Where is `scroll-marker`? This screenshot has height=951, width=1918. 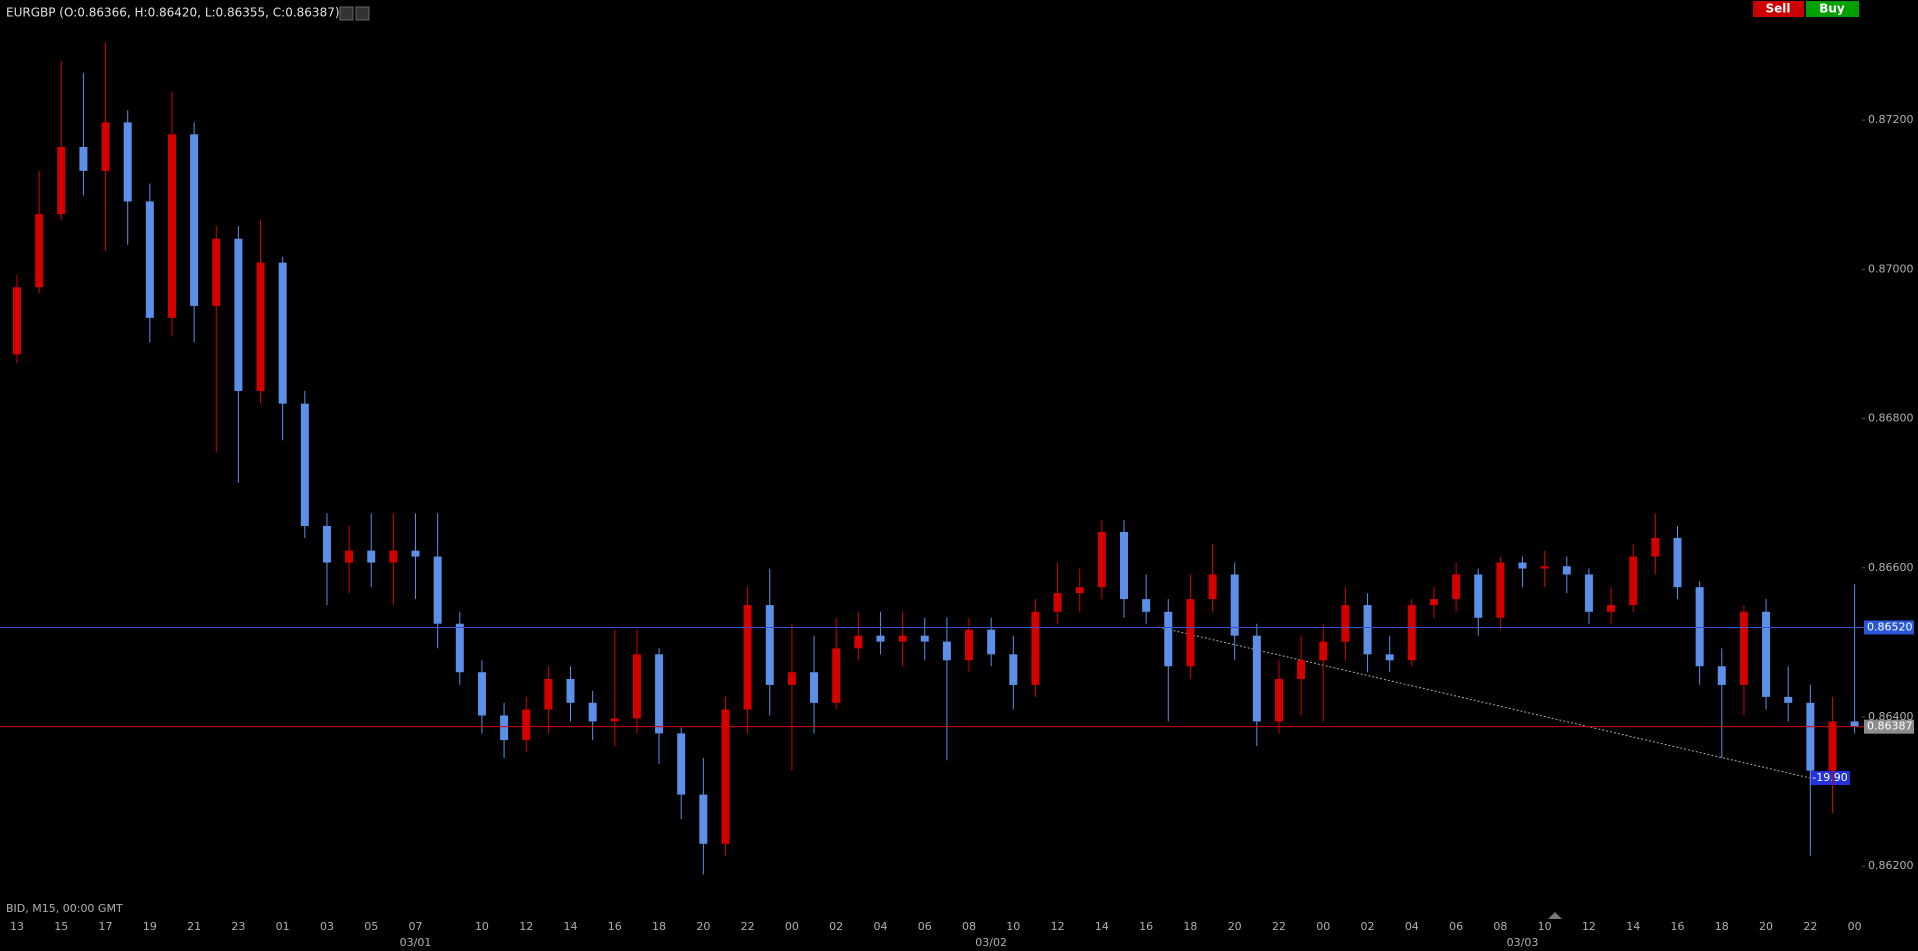
scroll-marker is located at coordinates (1555, 915).